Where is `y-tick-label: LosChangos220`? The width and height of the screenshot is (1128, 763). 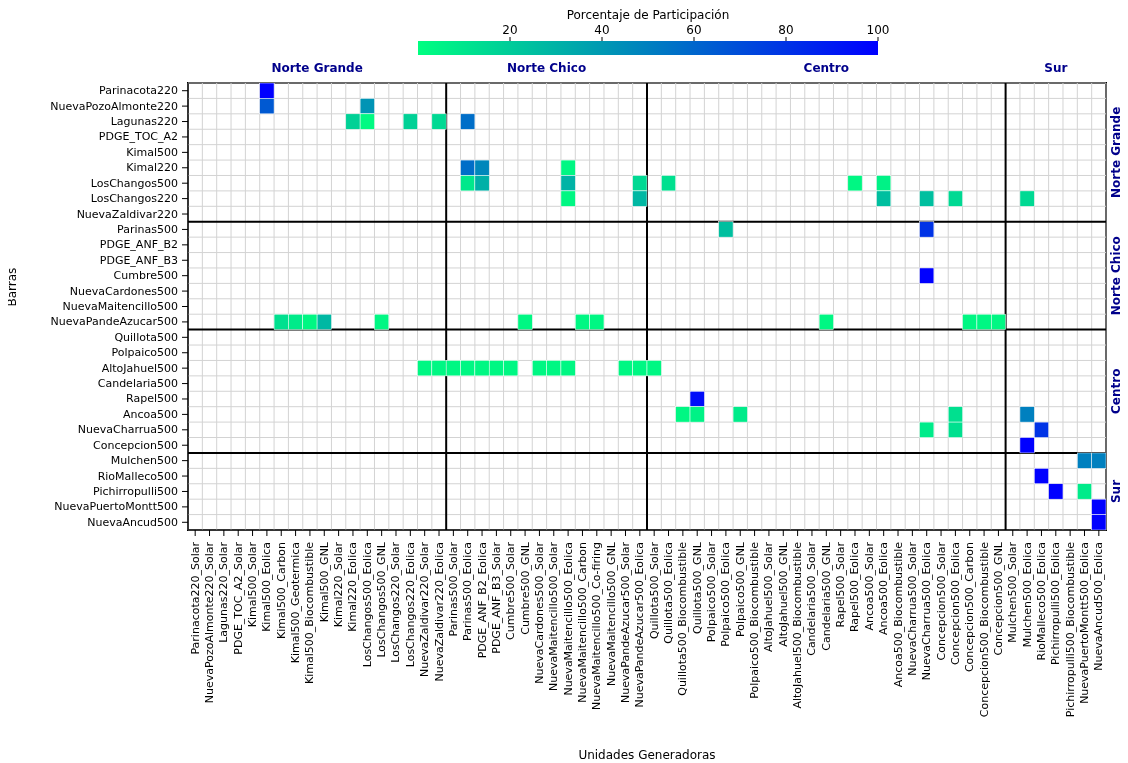 y-tick-label: LosChangos220 is located at coordinates (134, 199).